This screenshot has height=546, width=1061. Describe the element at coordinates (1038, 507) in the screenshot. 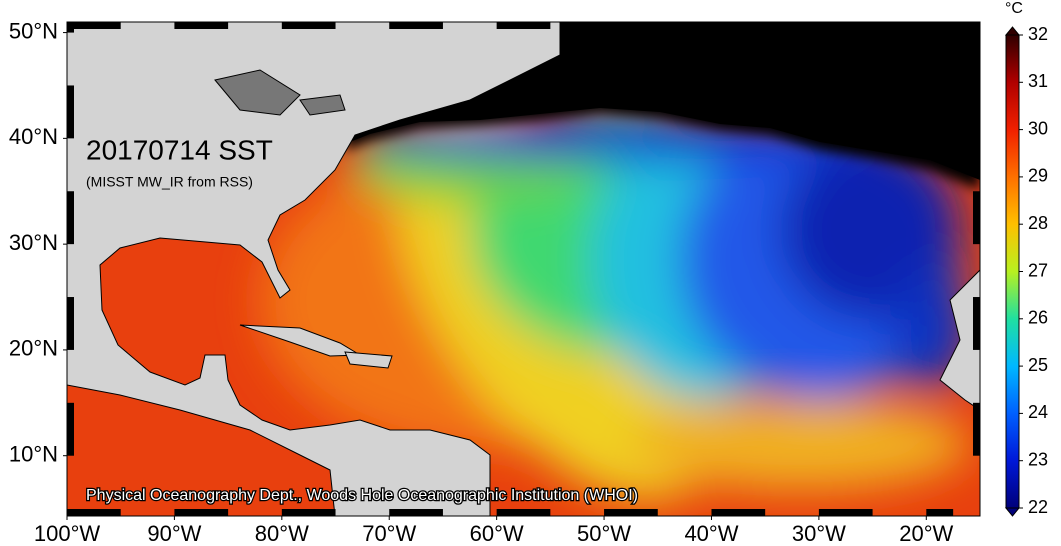

I see `colorbar-label: 22` at that location.